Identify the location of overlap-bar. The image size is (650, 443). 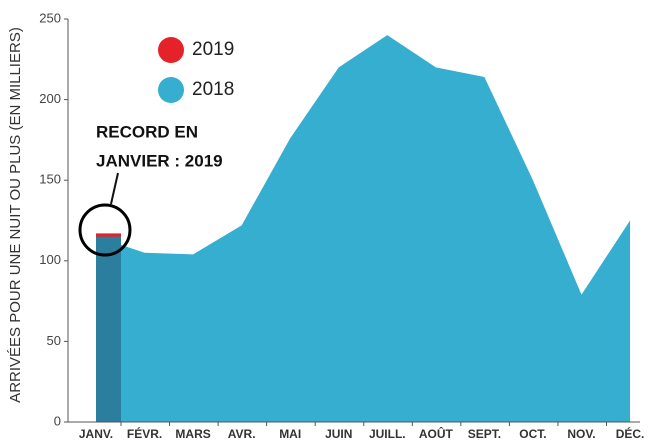
(108, 329).